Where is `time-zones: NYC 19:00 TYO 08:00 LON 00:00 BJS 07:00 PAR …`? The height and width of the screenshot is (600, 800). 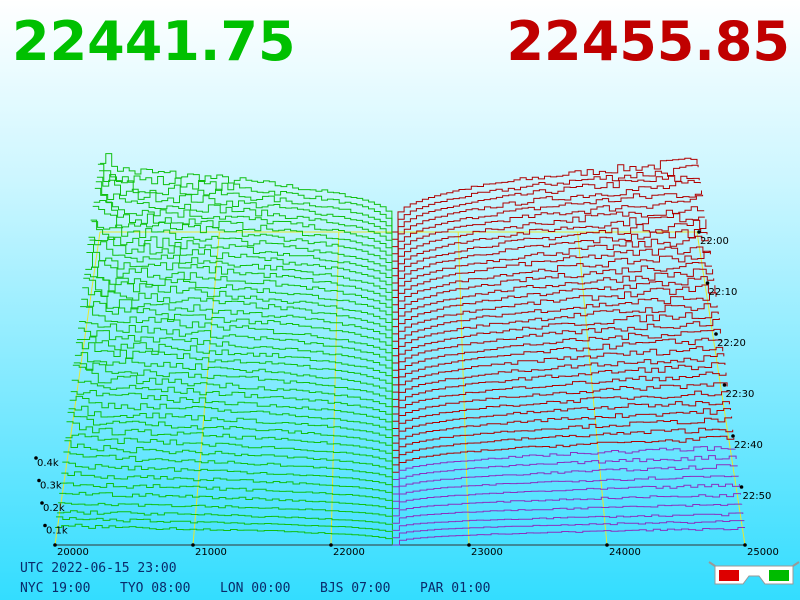 time-zones: NYC 19:00 TYO 08:00 LON 00:00 BJS 07:00 PAR … is located at coordinates (255, 588).